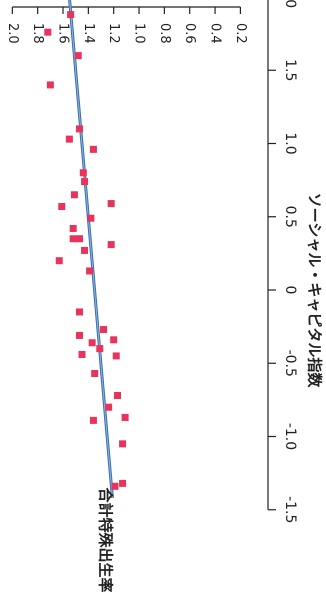 The image size is (326, 596). I want to click on y-tick-label: 1.0, so click(139, 33).